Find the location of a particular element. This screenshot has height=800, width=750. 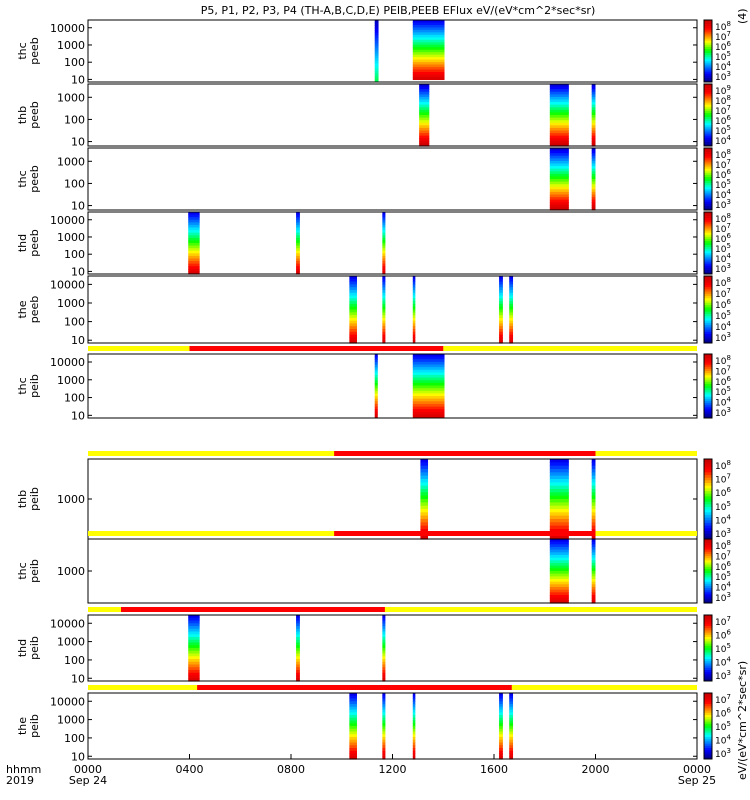

colorbar-labels: eV/(eV*cm^2*sec*sr) (4) is located at coordinates (742, 394).